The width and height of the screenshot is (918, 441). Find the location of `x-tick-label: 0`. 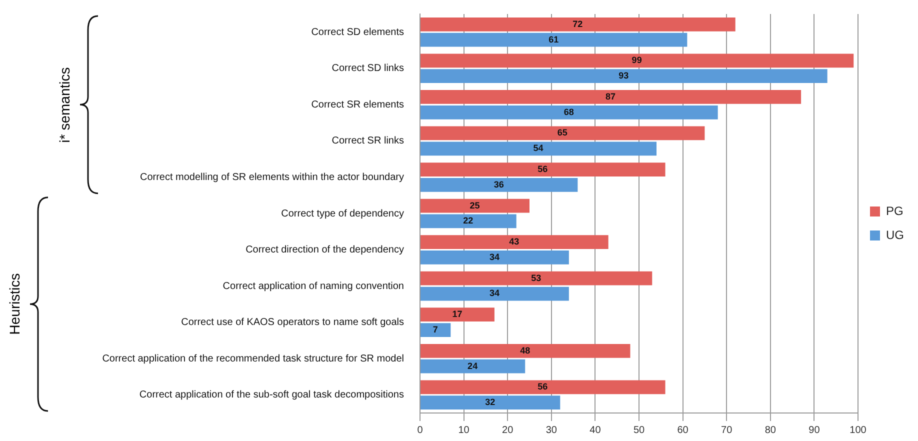

x-tick-label: 0 is located at coordinates (420, 430).